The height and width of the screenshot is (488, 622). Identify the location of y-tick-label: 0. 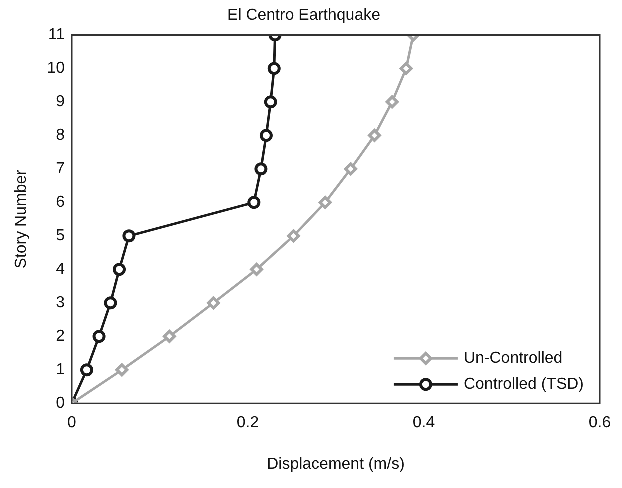
(61, 403).